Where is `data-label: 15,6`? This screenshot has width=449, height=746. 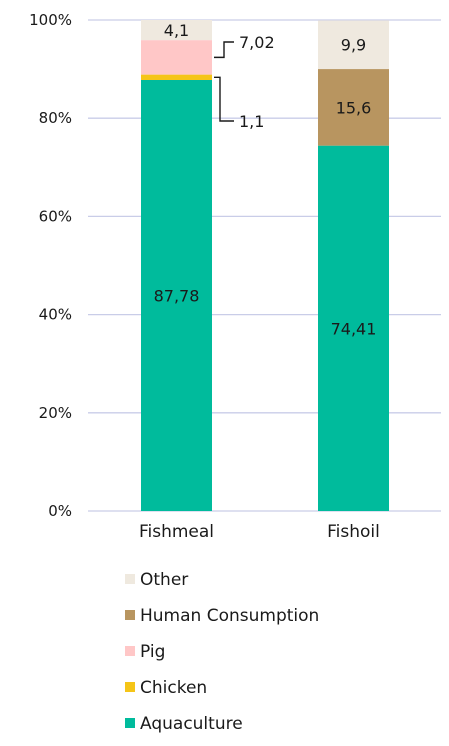
data-label: 15,6 is located at coordinates (354, 107).